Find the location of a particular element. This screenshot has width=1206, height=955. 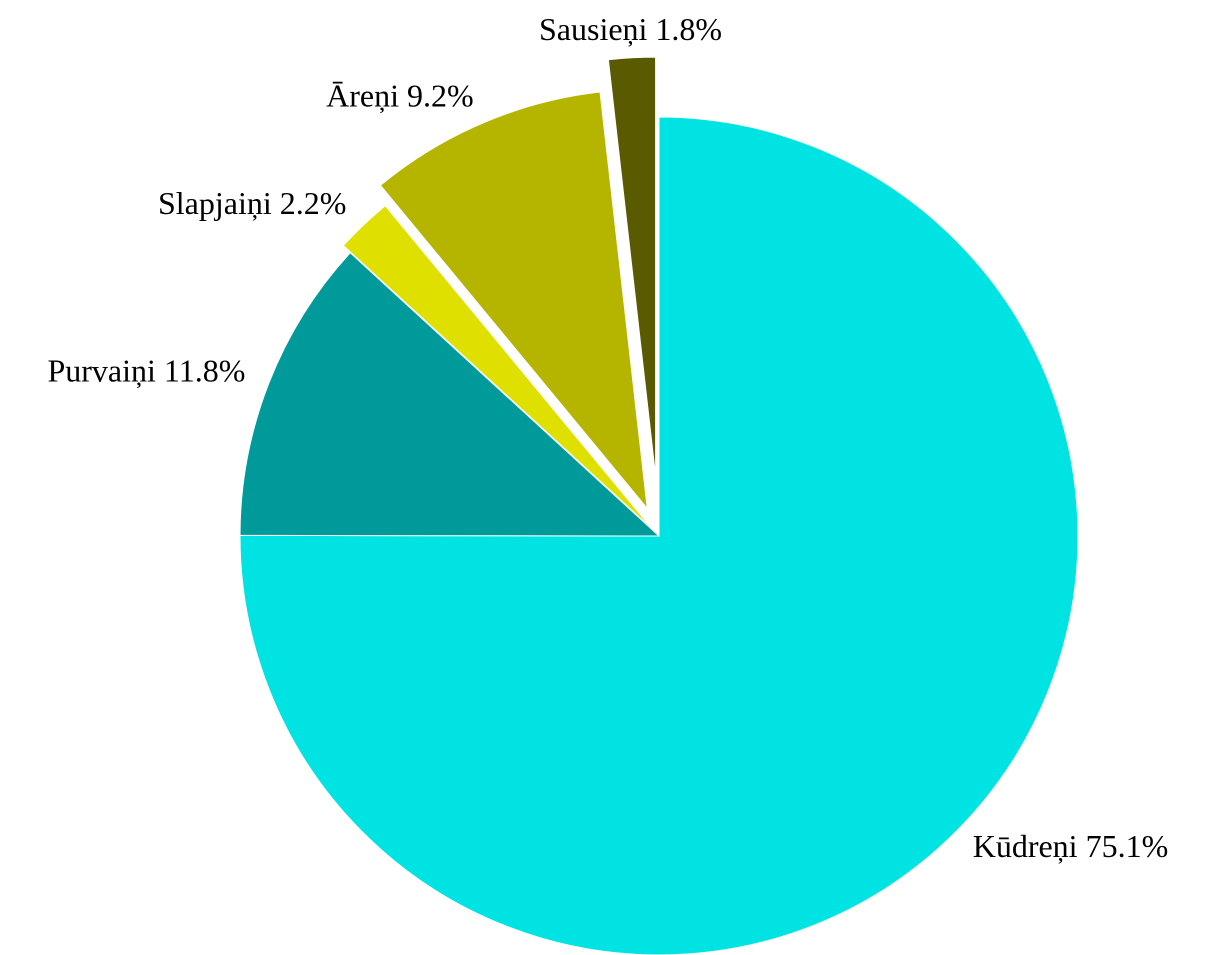

slice-value-label: 11.8% is located at coordinates (204, 371).